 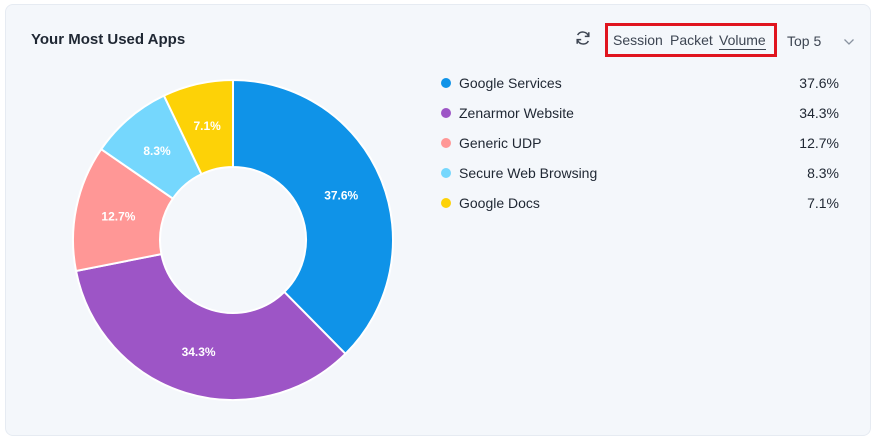 What do you see at coordinates (819, 143) in the screenshot?
I see `legend-value: 12.7%` at bounding box center [819, 143].